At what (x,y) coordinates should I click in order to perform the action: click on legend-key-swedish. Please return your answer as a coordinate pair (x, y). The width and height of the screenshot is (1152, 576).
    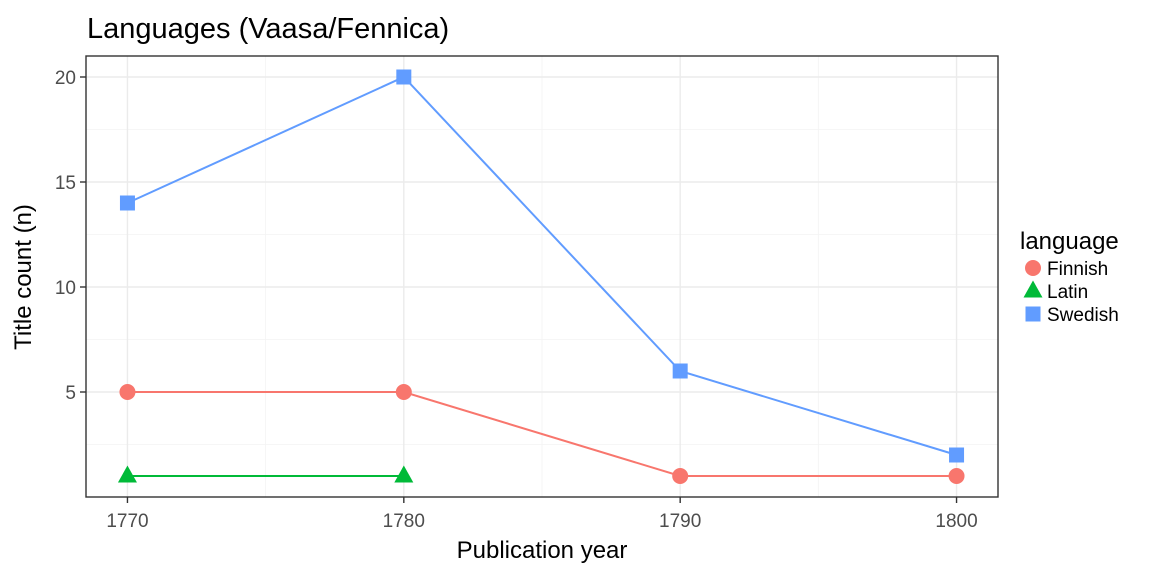
    Looking at the image, I should click on (1033, 314).